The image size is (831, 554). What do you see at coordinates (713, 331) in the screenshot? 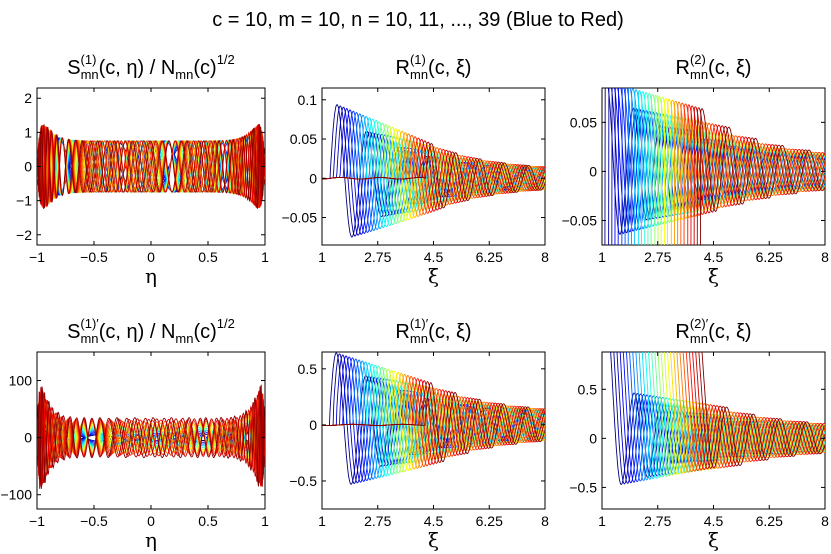
I see `panel-title: Rmn(2)′(c, ξ)` at bounding box center [713, 331].